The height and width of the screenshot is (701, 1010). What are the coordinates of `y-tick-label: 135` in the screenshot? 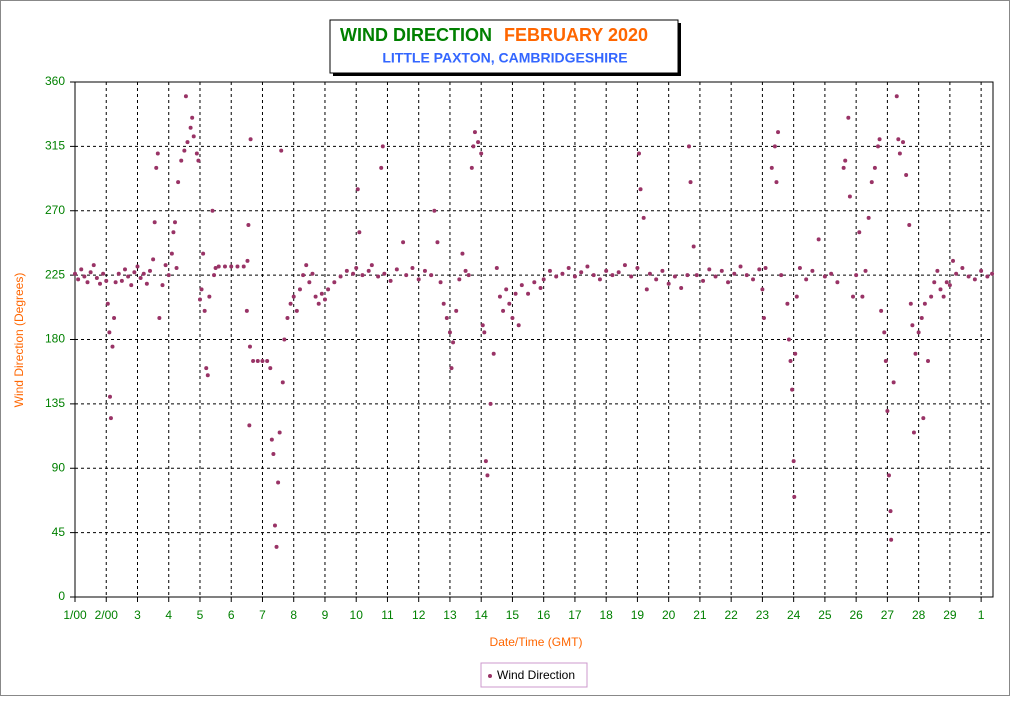 It's located at (55, 403).